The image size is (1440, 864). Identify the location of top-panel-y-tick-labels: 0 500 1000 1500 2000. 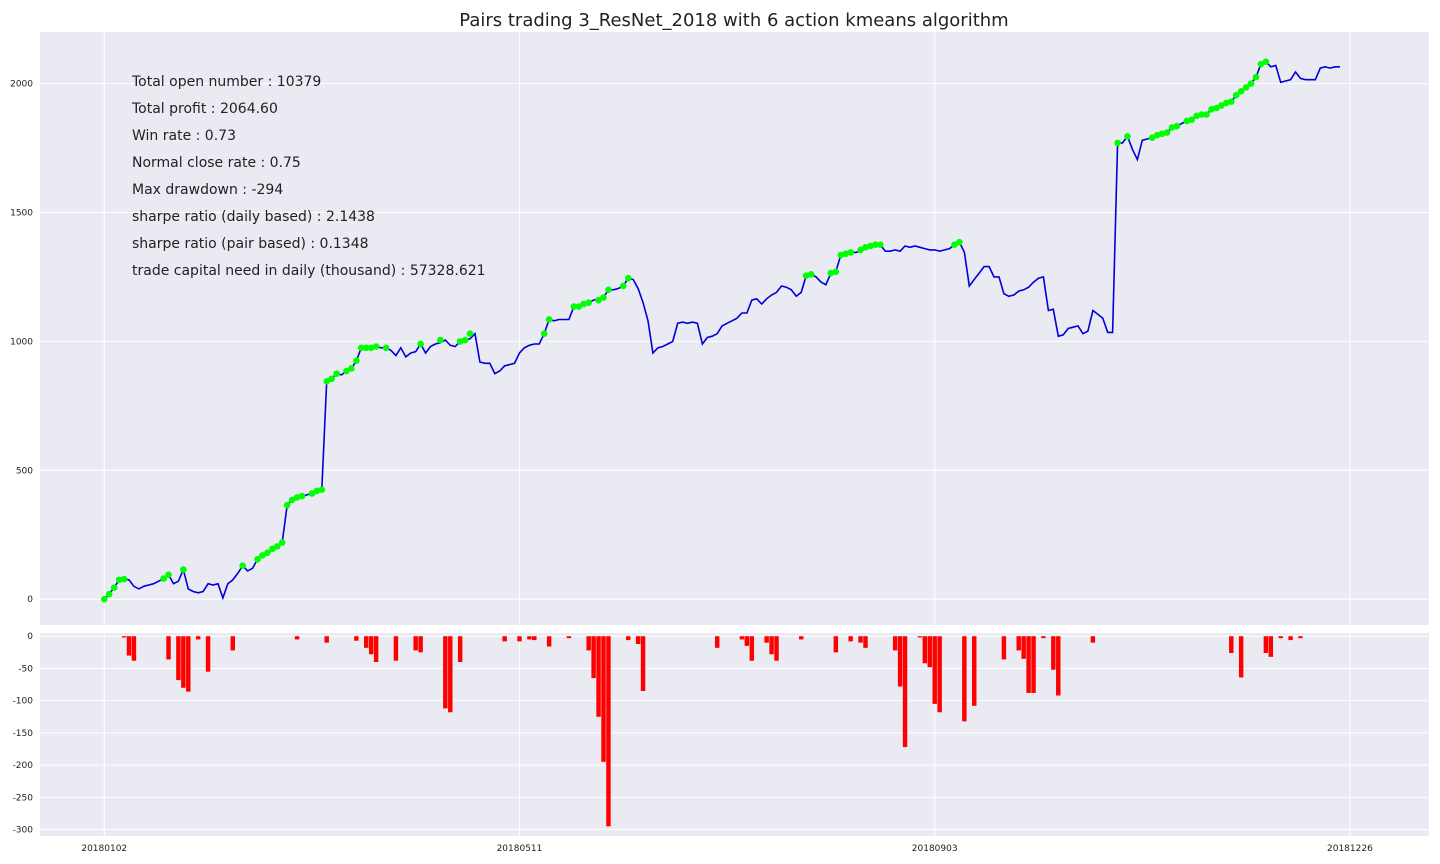
(21, 343).